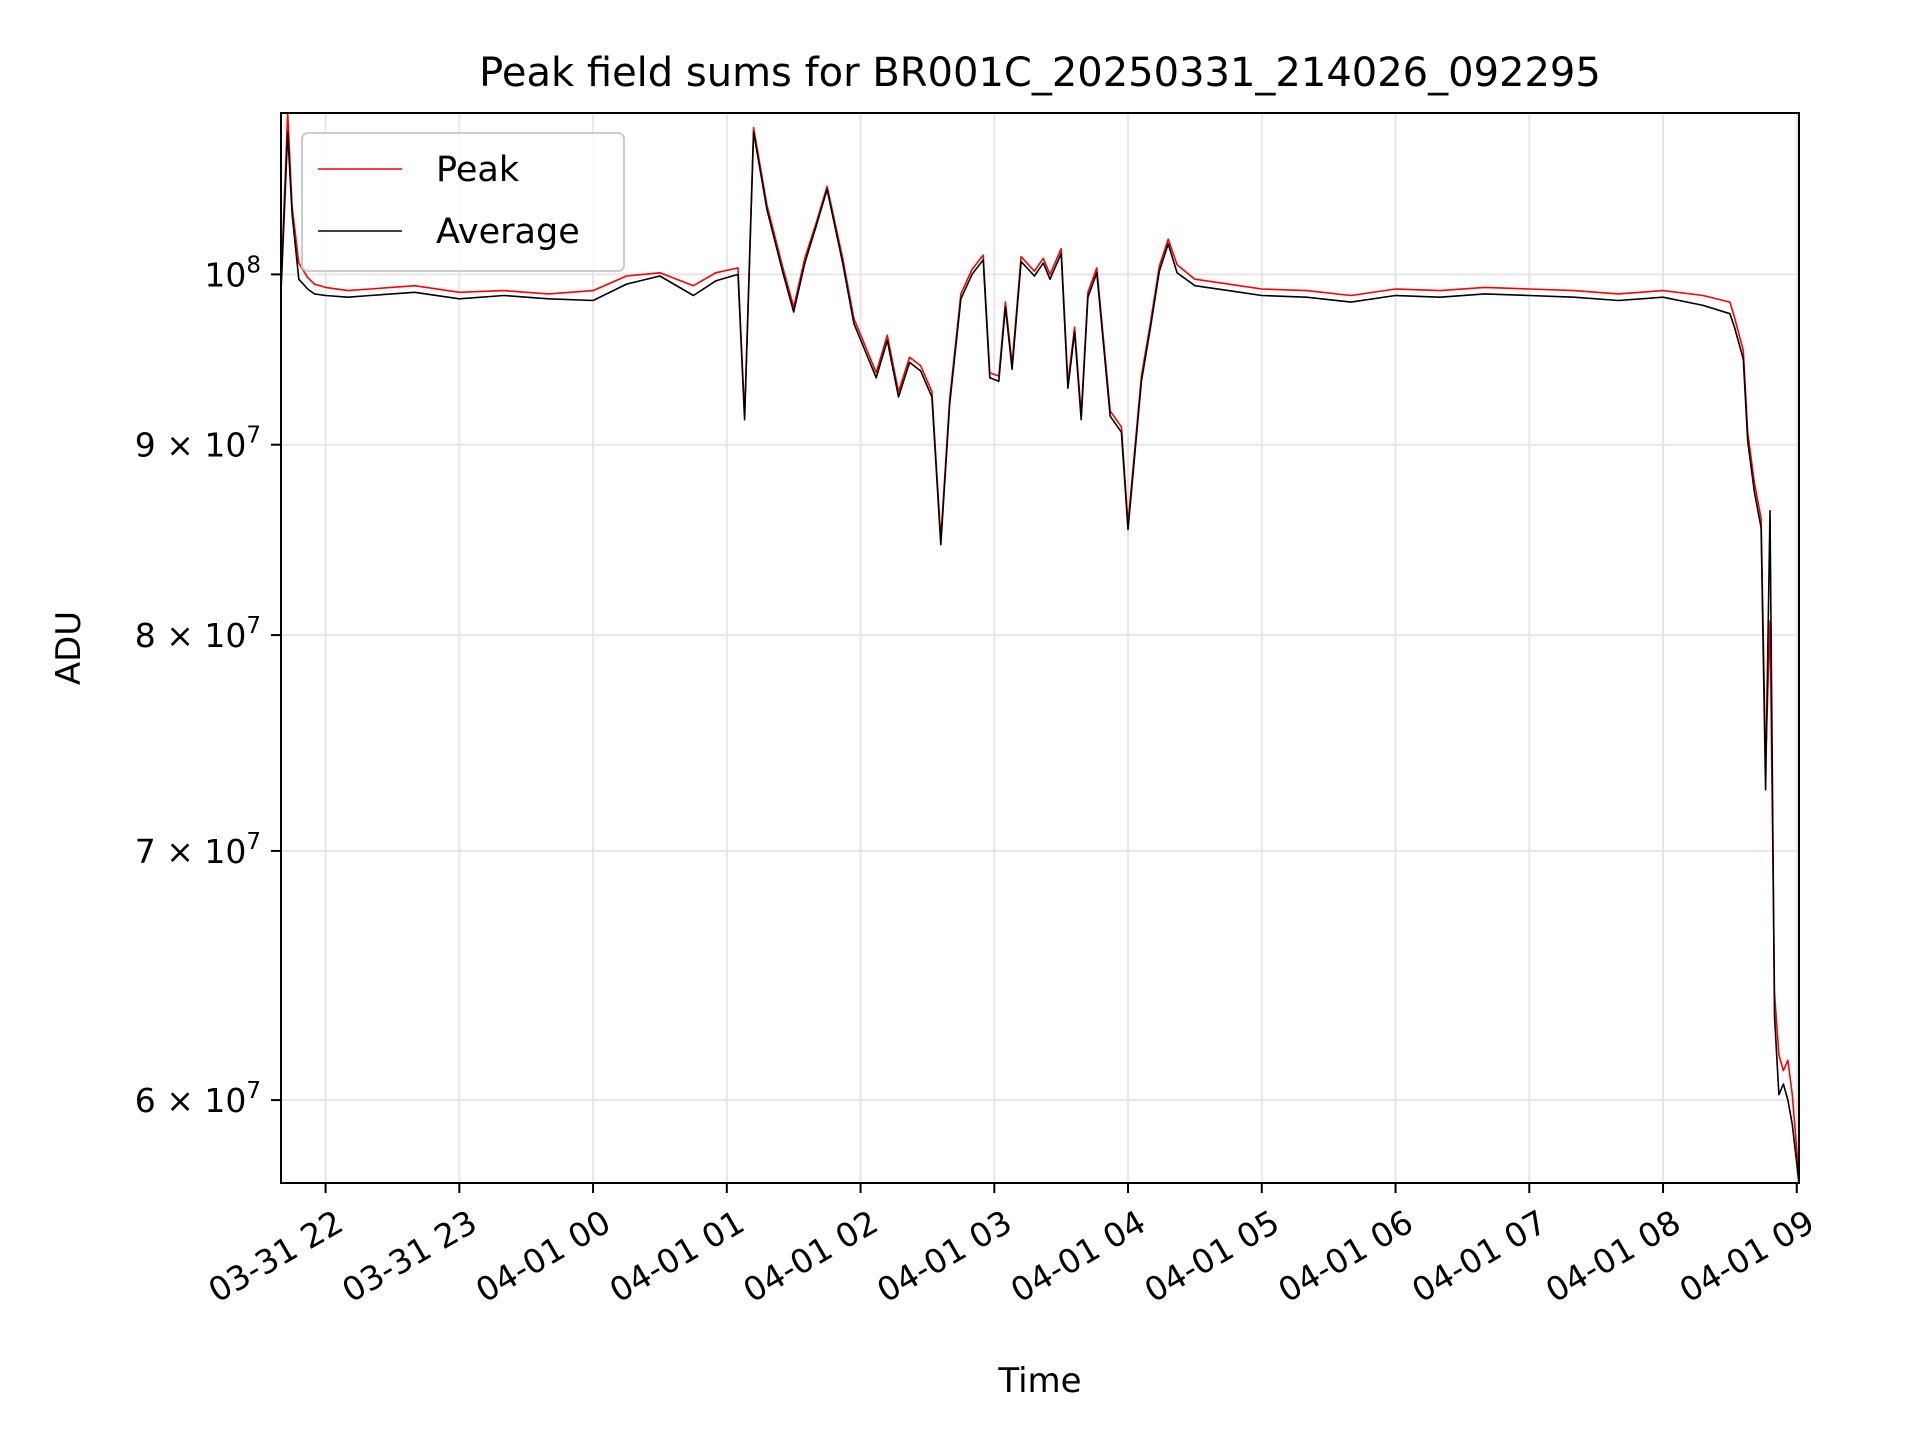  I want to click on y-tick-label: 108, so click(232, 273).